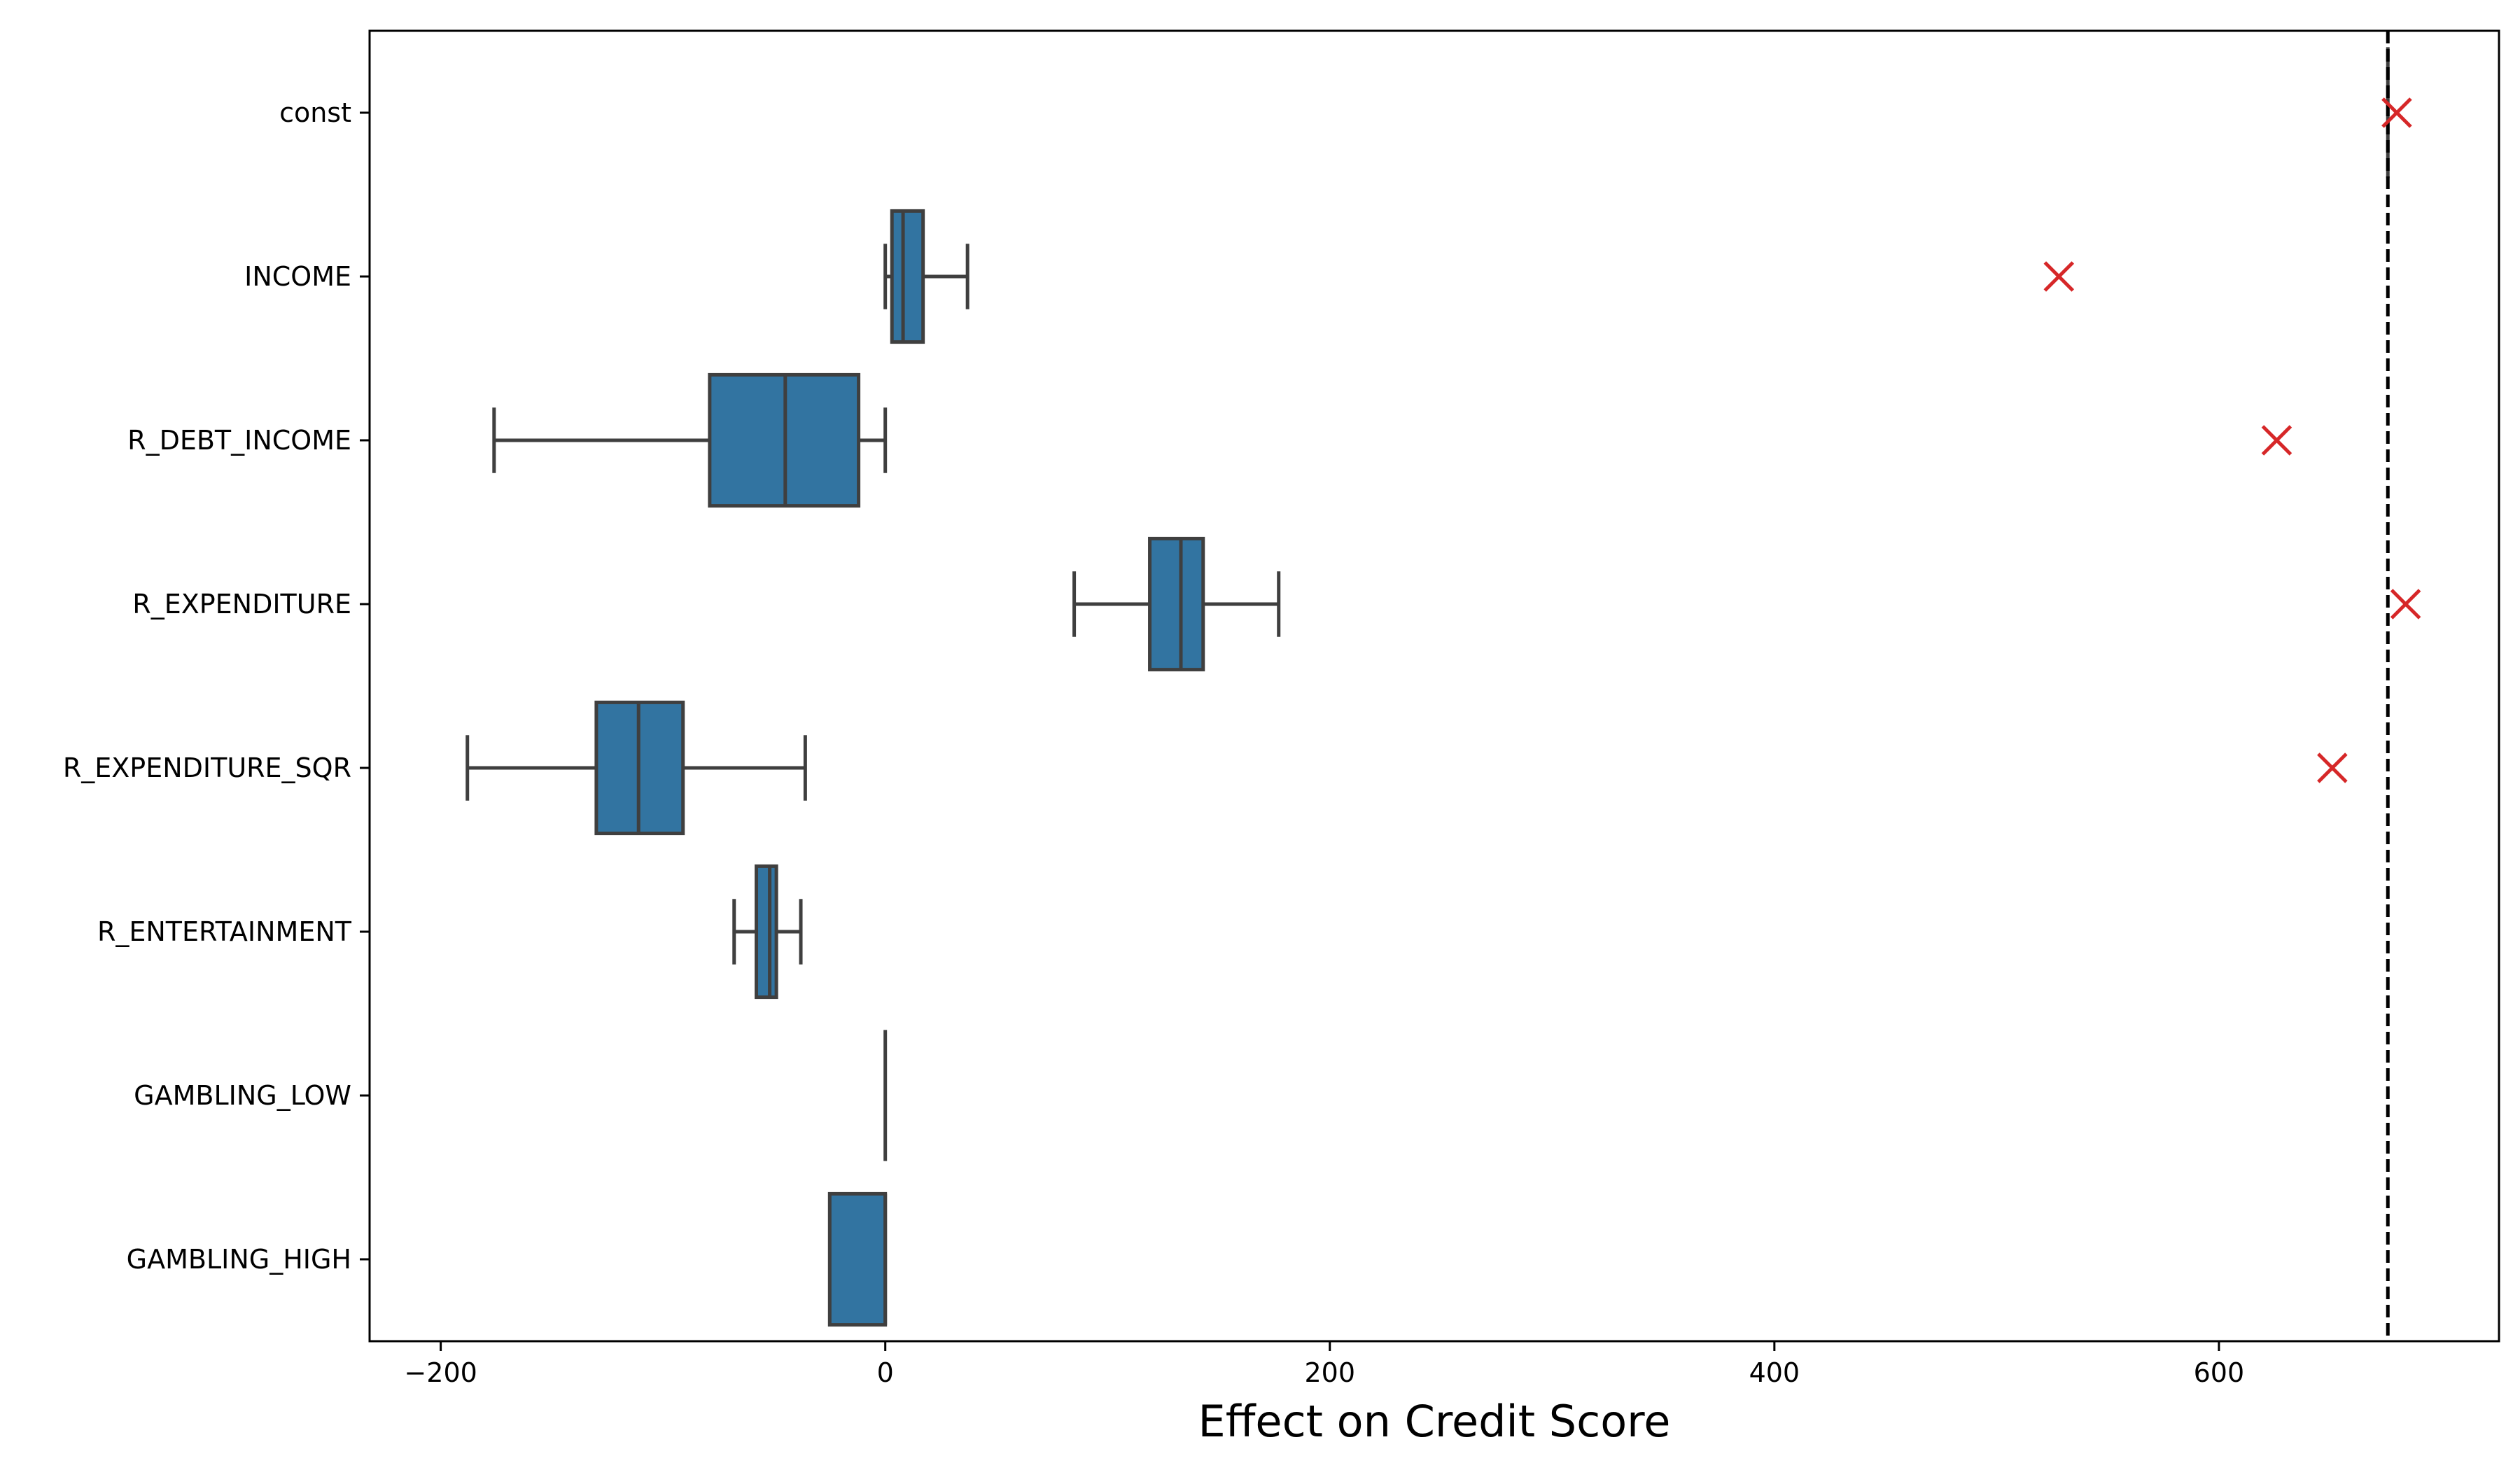  Describe the element at coordinates (1774, 1372) in the screenshot. I see `x-tick-label: 400` at that location.